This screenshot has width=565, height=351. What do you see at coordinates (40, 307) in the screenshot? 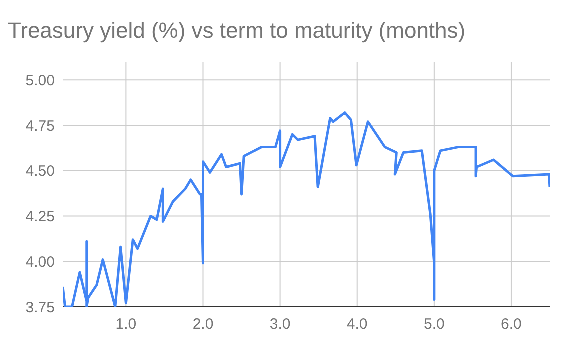
I see `y-tick-label: 3.75` at bounding box center [40, 307].